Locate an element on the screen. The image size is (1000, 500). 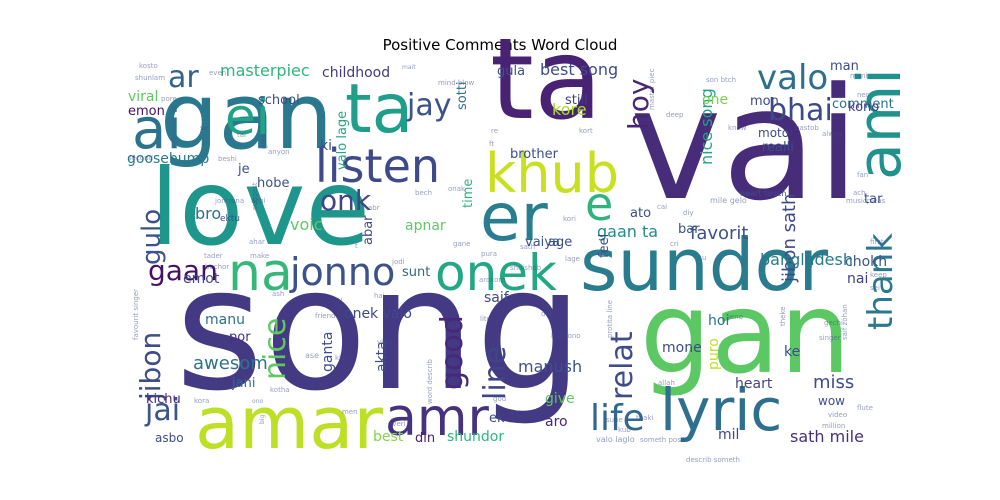
word-se: se is located at coordinates (204, 128).